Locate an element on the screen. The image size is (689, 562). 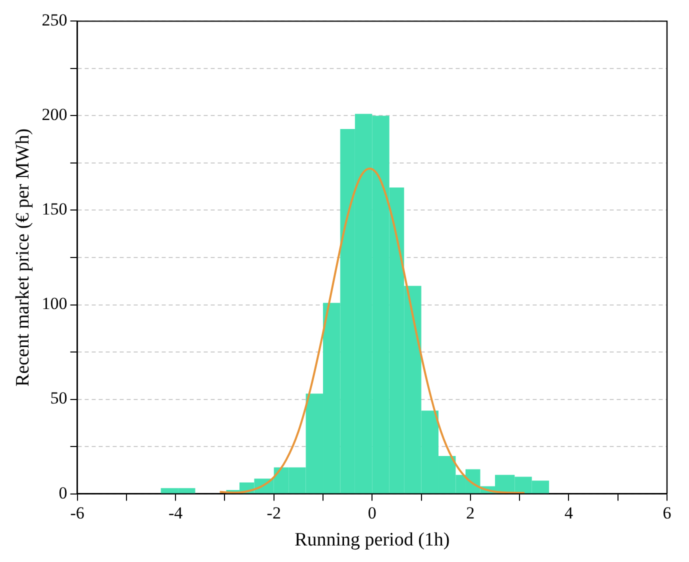
y-tick-label: 200 is located at coordinates (55, 114).